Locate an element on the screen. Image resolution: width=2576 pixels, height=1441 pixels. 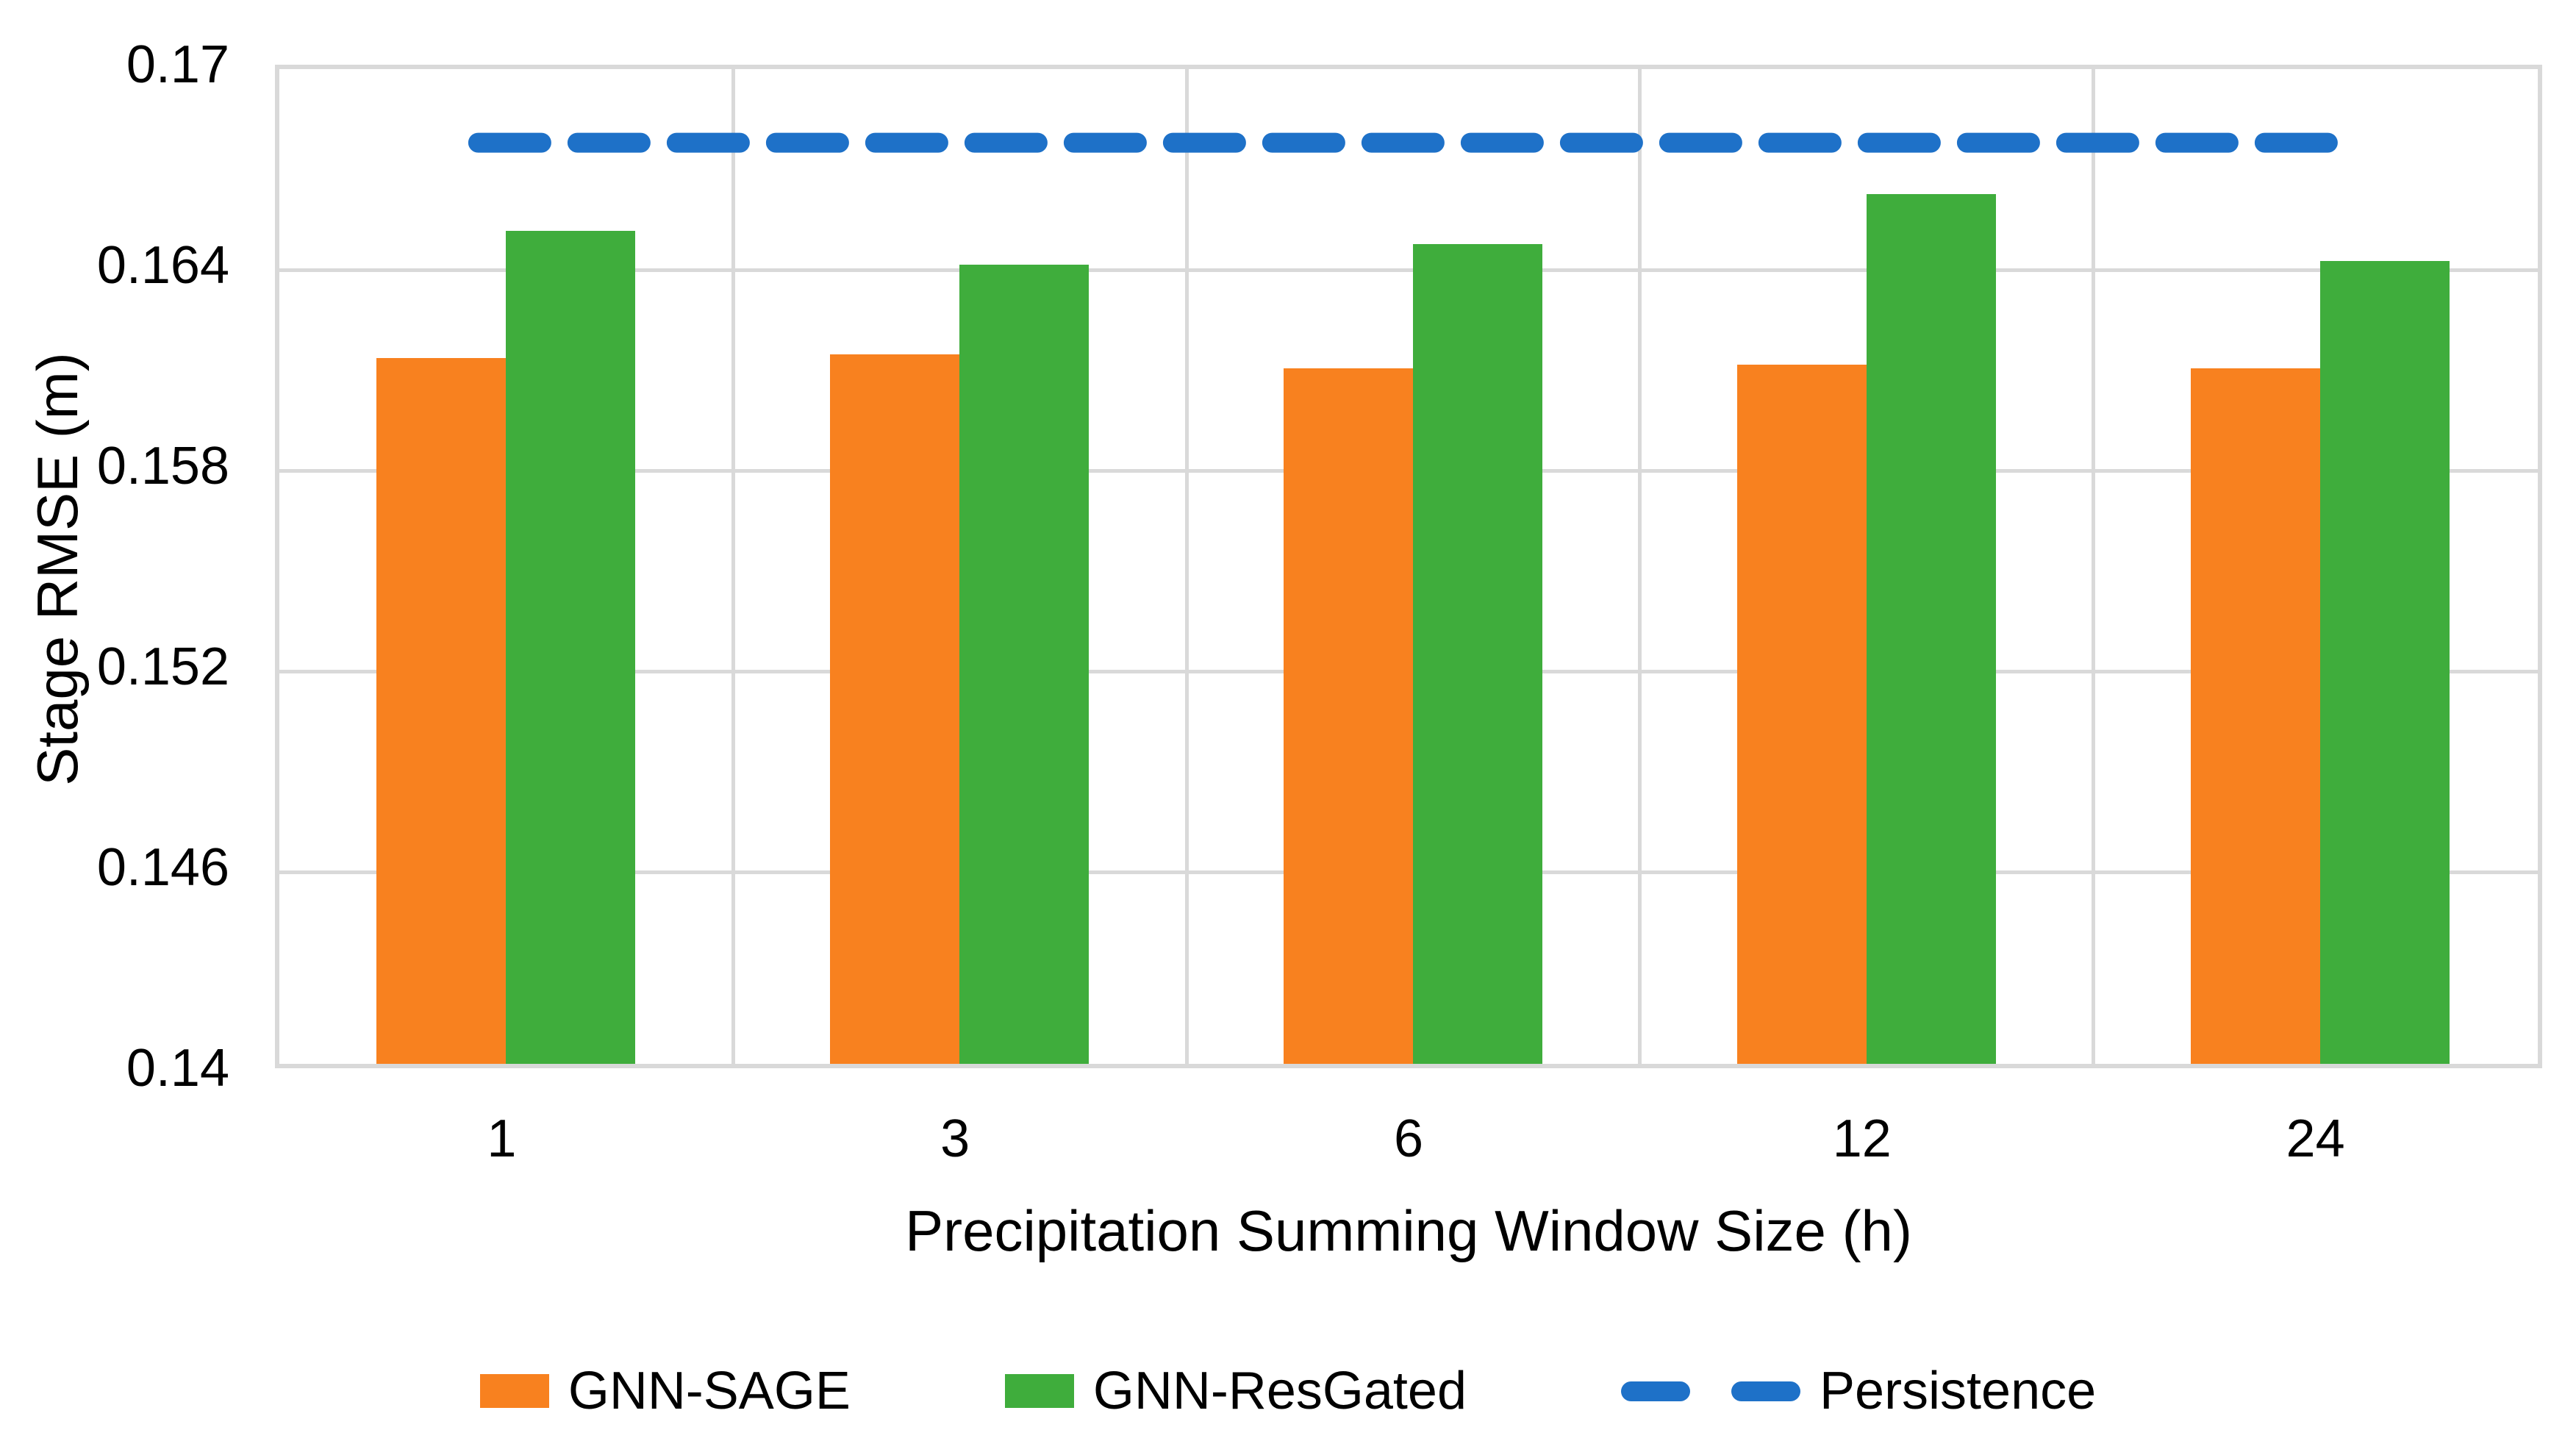
x-tick-label: 1 is located at coordinates (502, 1138).